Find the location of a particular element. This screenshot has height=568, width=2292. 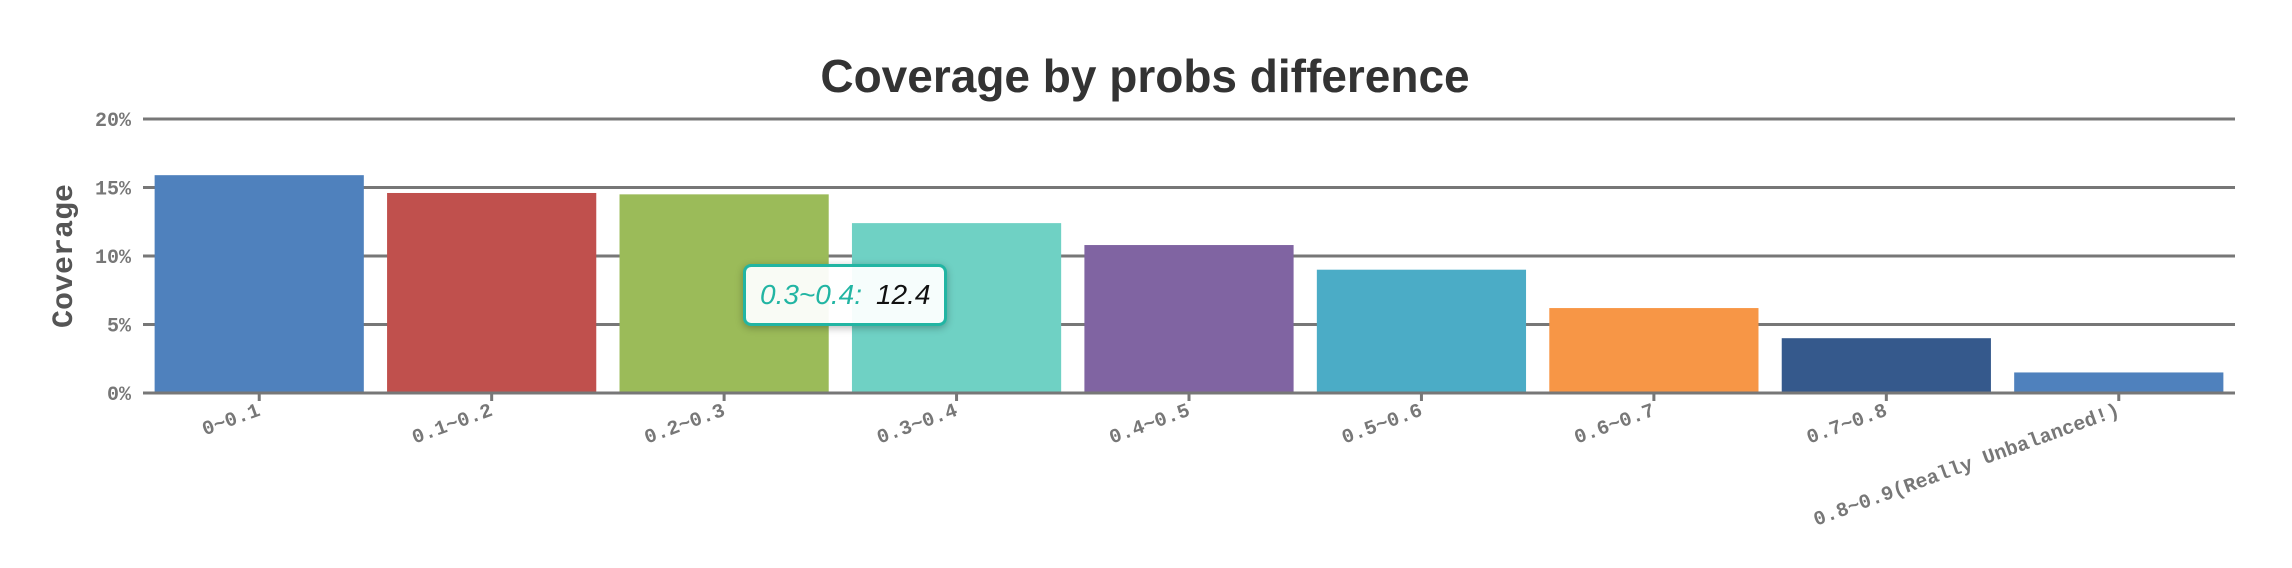

x-tick-label: 0.5~0.6 is located at coordinates (1382, 425).